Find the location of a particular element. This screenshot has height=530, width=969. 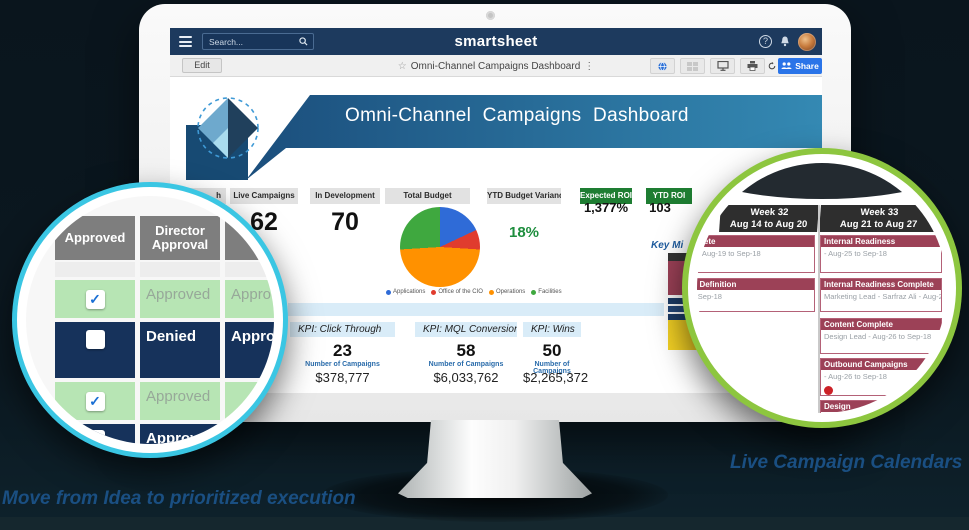

dashboard-footer-strip is located at coordinates (496, 401).